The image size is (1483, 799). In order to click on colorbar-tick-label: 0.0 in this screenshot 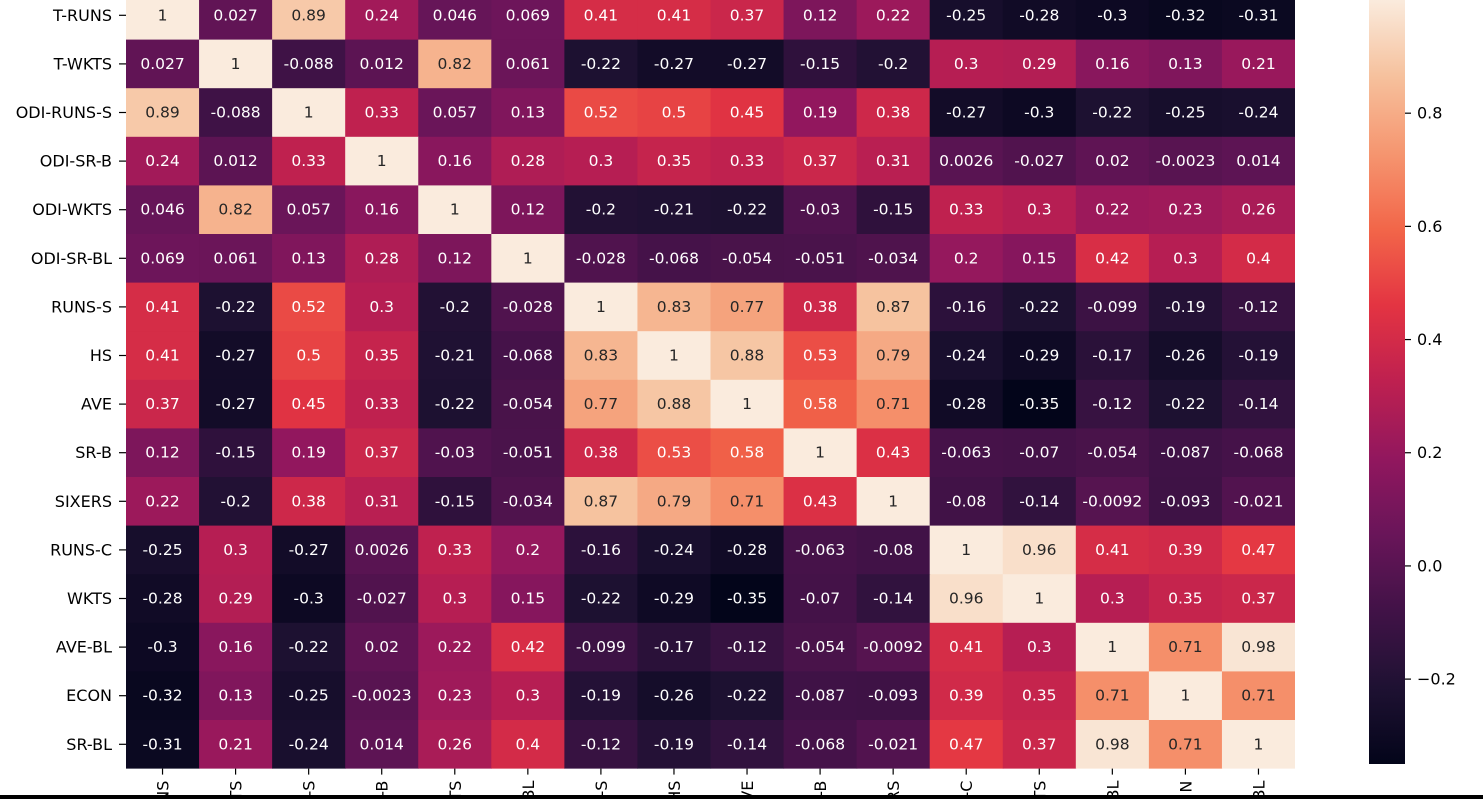, I will do `click(1429, 565)`.